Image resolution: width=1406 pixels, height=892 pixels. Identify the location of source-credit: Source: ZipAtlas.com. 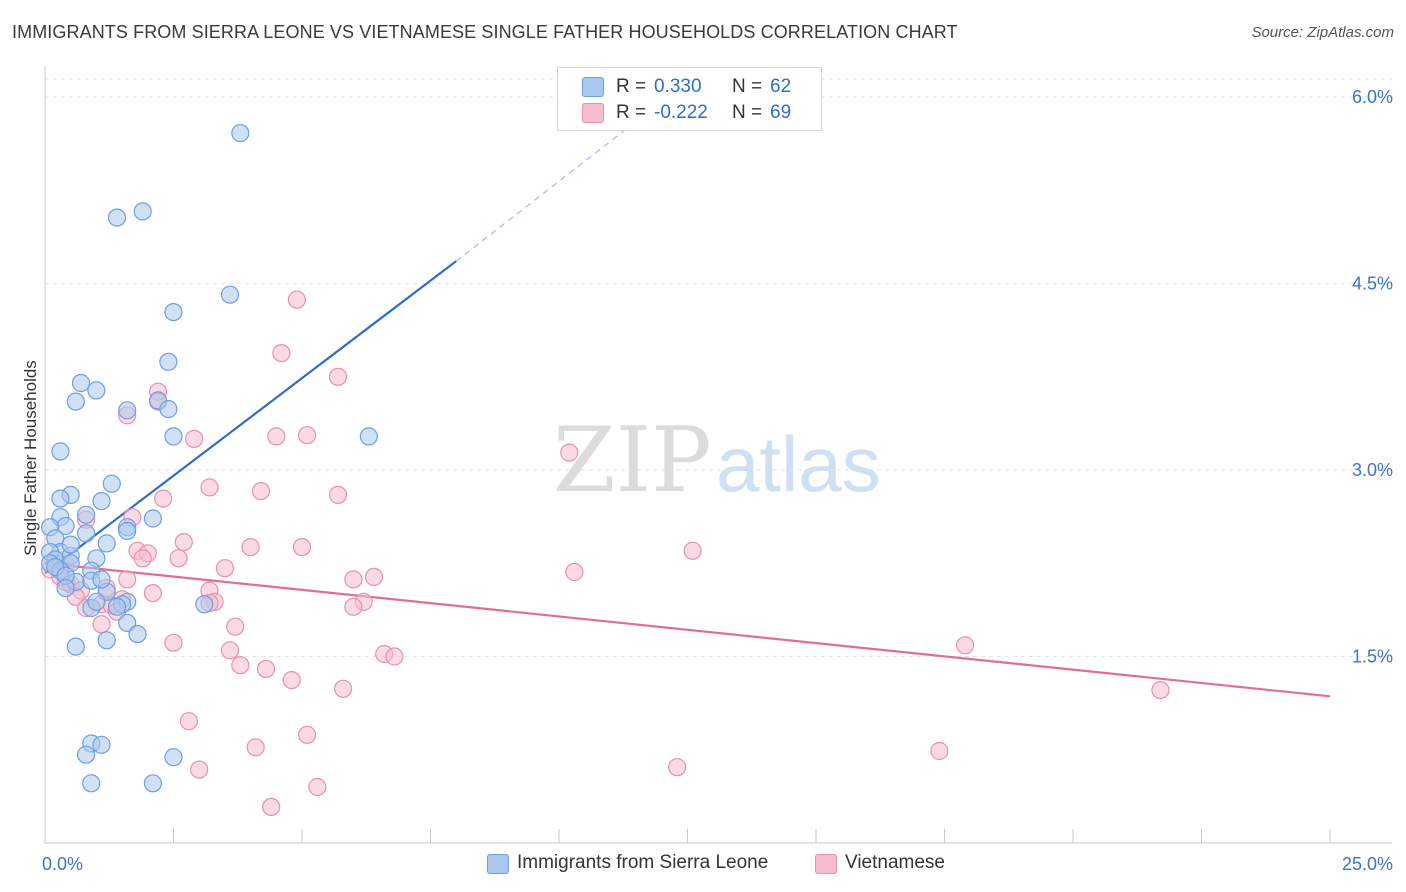
(1322, 32).